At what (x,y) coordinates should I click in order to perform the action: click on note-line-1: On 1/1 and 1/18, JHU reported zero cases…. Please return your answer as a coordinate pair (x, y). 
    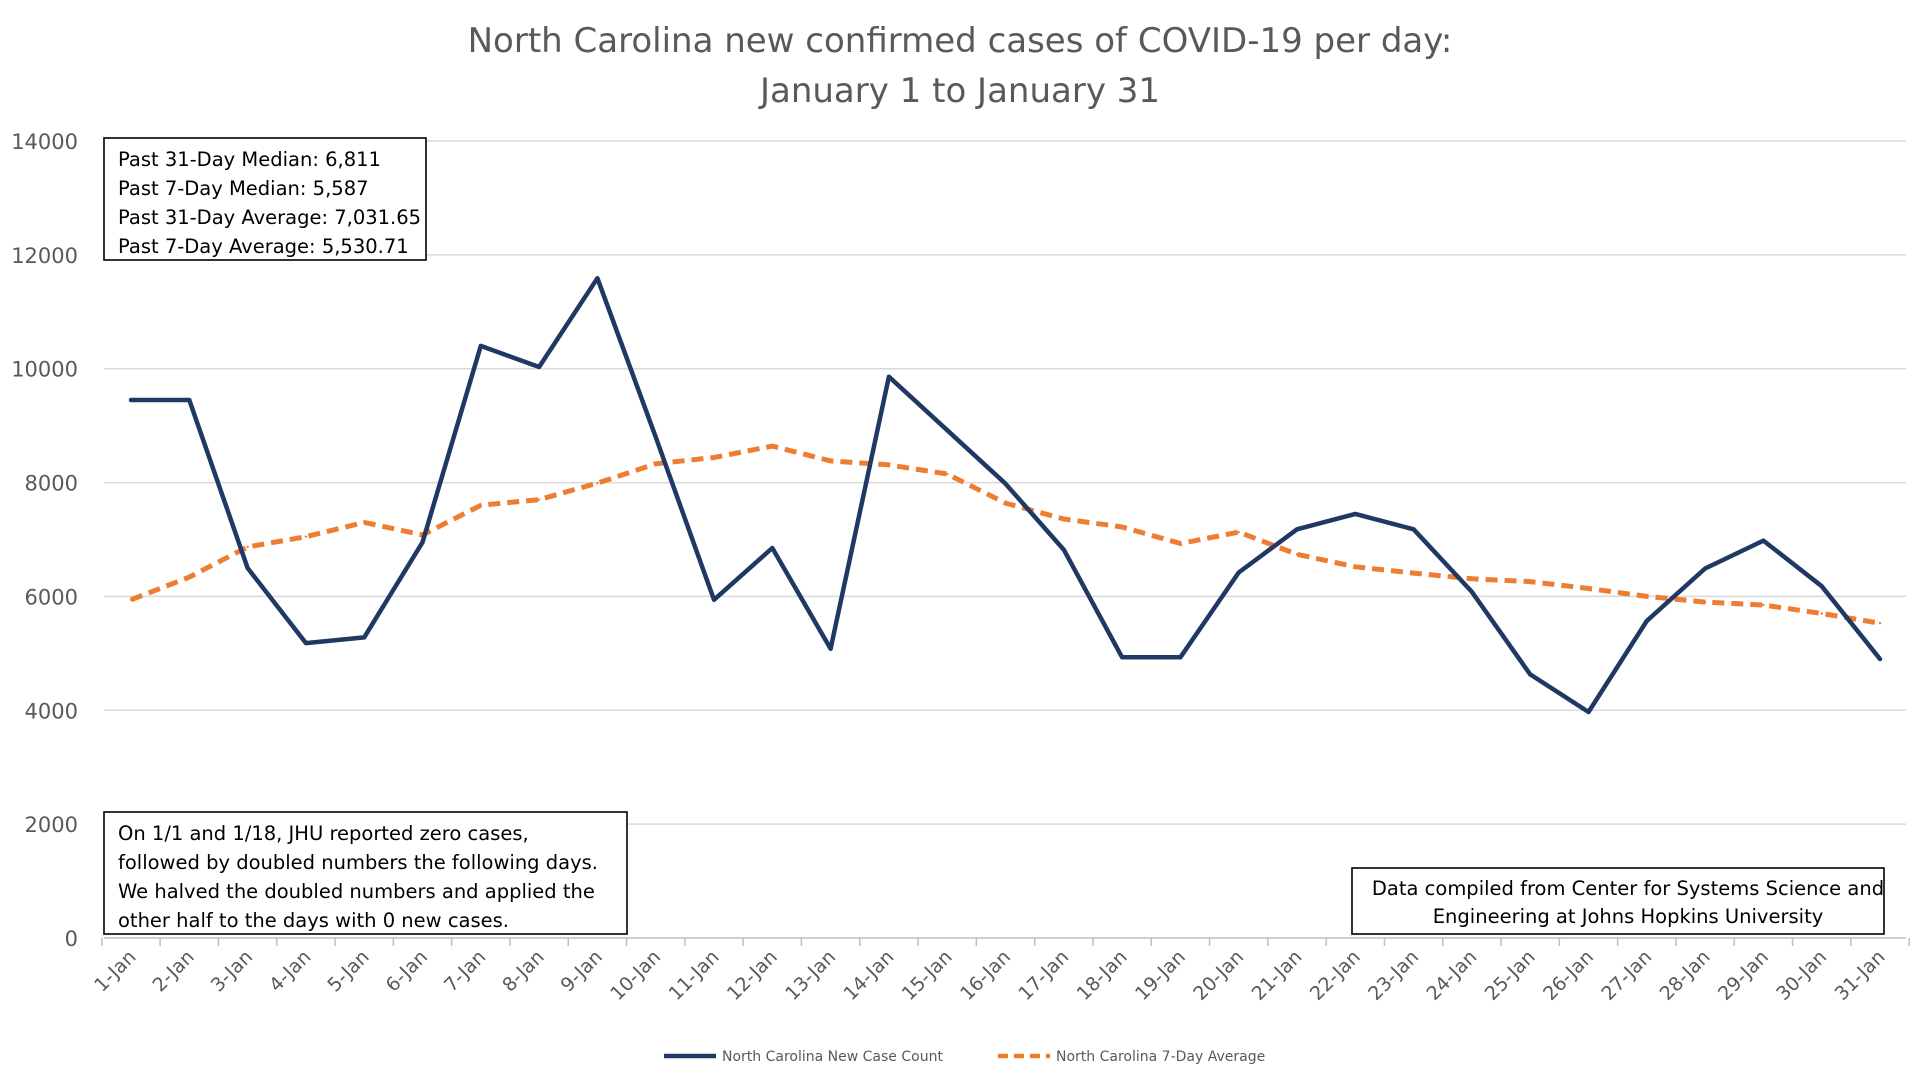
    Looking at the image, I should click on (323, 833).